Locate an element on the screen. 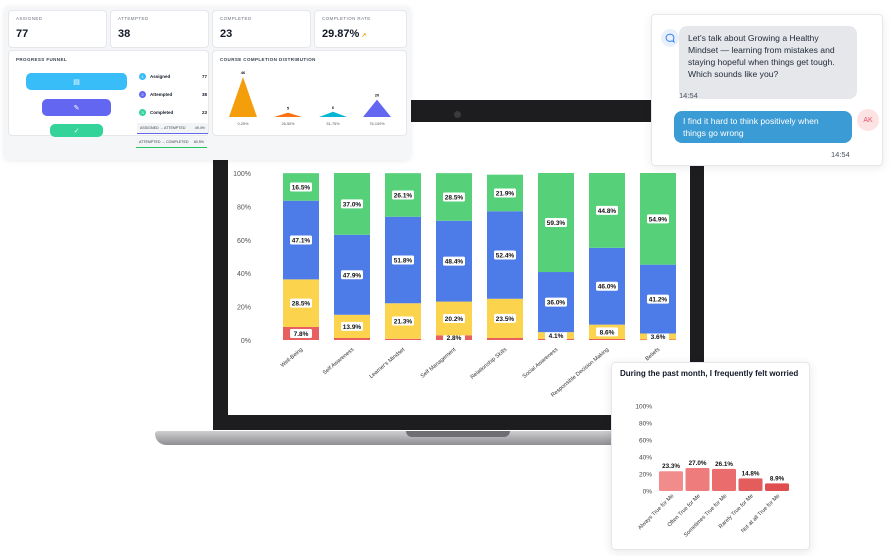  data-label-group: 41.2% is located at coordinates (658, 299).